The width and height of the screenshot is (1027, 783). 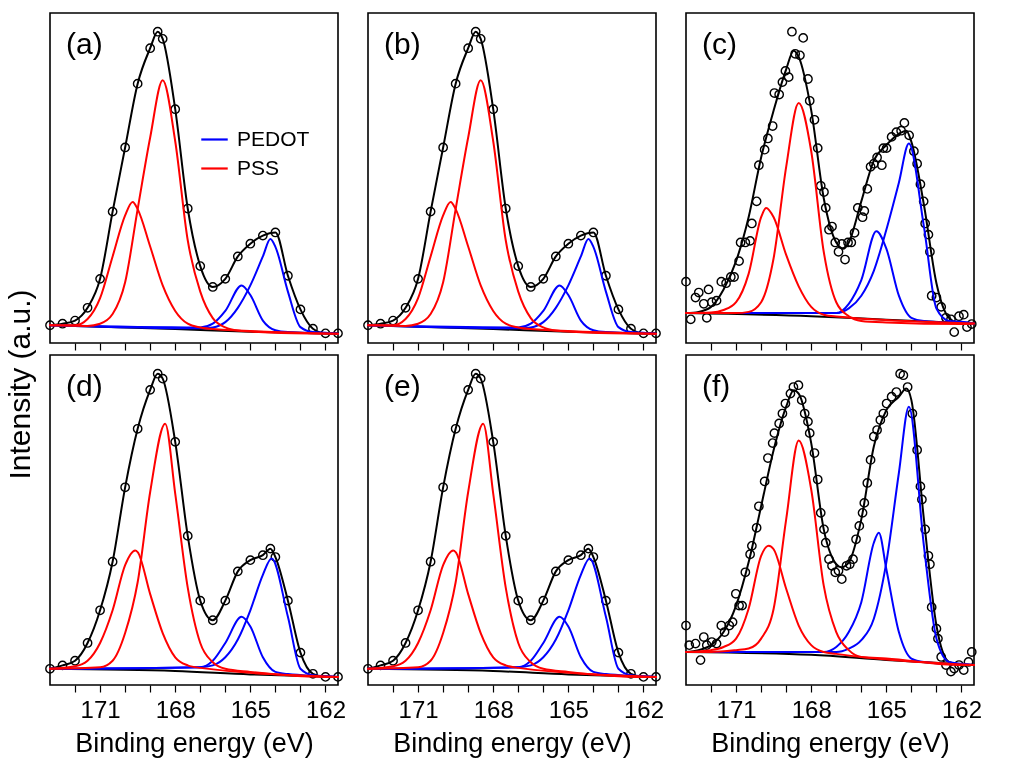 I want to click on y-axis-title: Intensity (a.u.), so click(x=20, y=384).